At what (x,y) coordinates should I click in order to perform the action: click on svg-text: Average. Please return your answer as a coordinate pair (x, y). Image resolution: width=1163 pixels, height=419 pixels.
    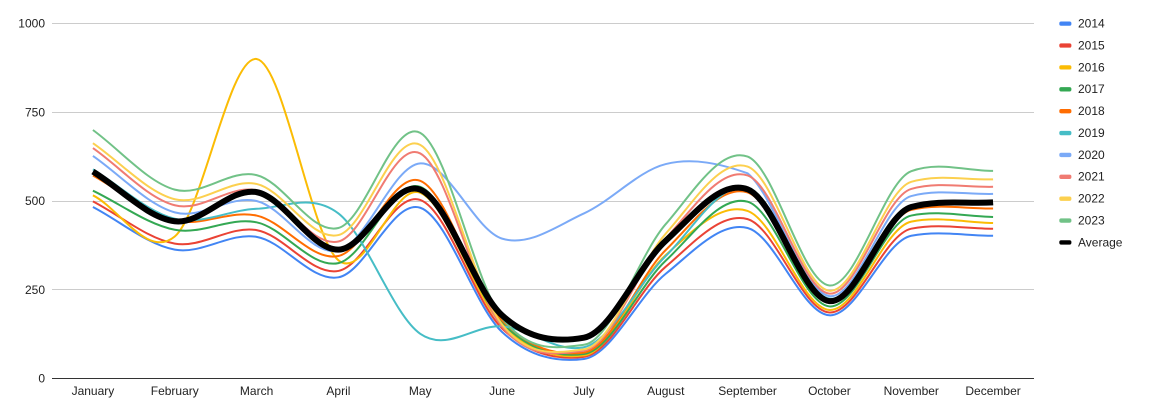
    Looking at the image, I should click on (1100, 242).